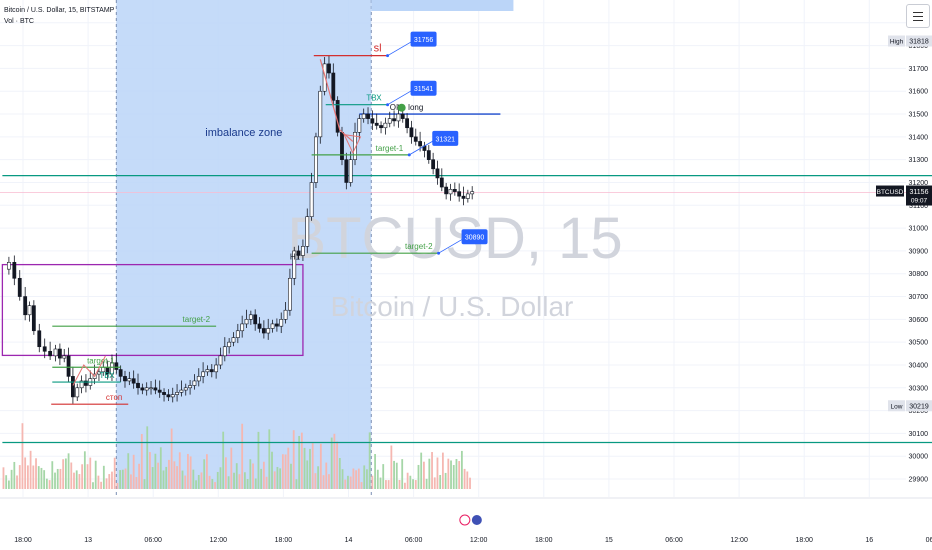  Describe the element at coordinates (609, 540) in the screenshot. I see `time-tick-label: 15` at that location.